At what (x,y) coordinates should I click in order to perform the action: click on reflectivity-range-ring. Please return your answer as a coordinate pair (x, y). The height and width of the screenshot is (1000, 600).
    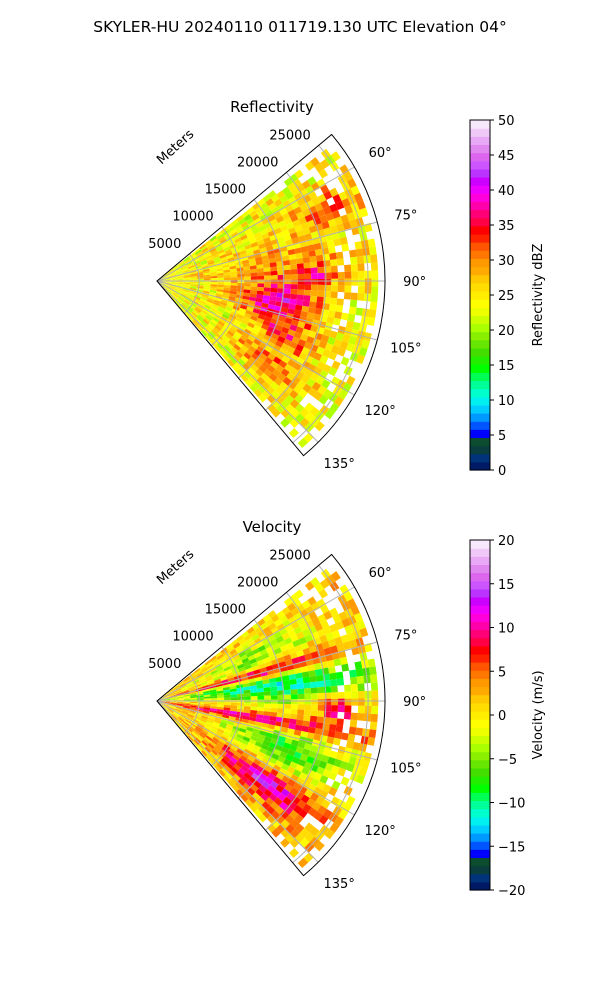
    Looking at the image, I should click on (330, 294).